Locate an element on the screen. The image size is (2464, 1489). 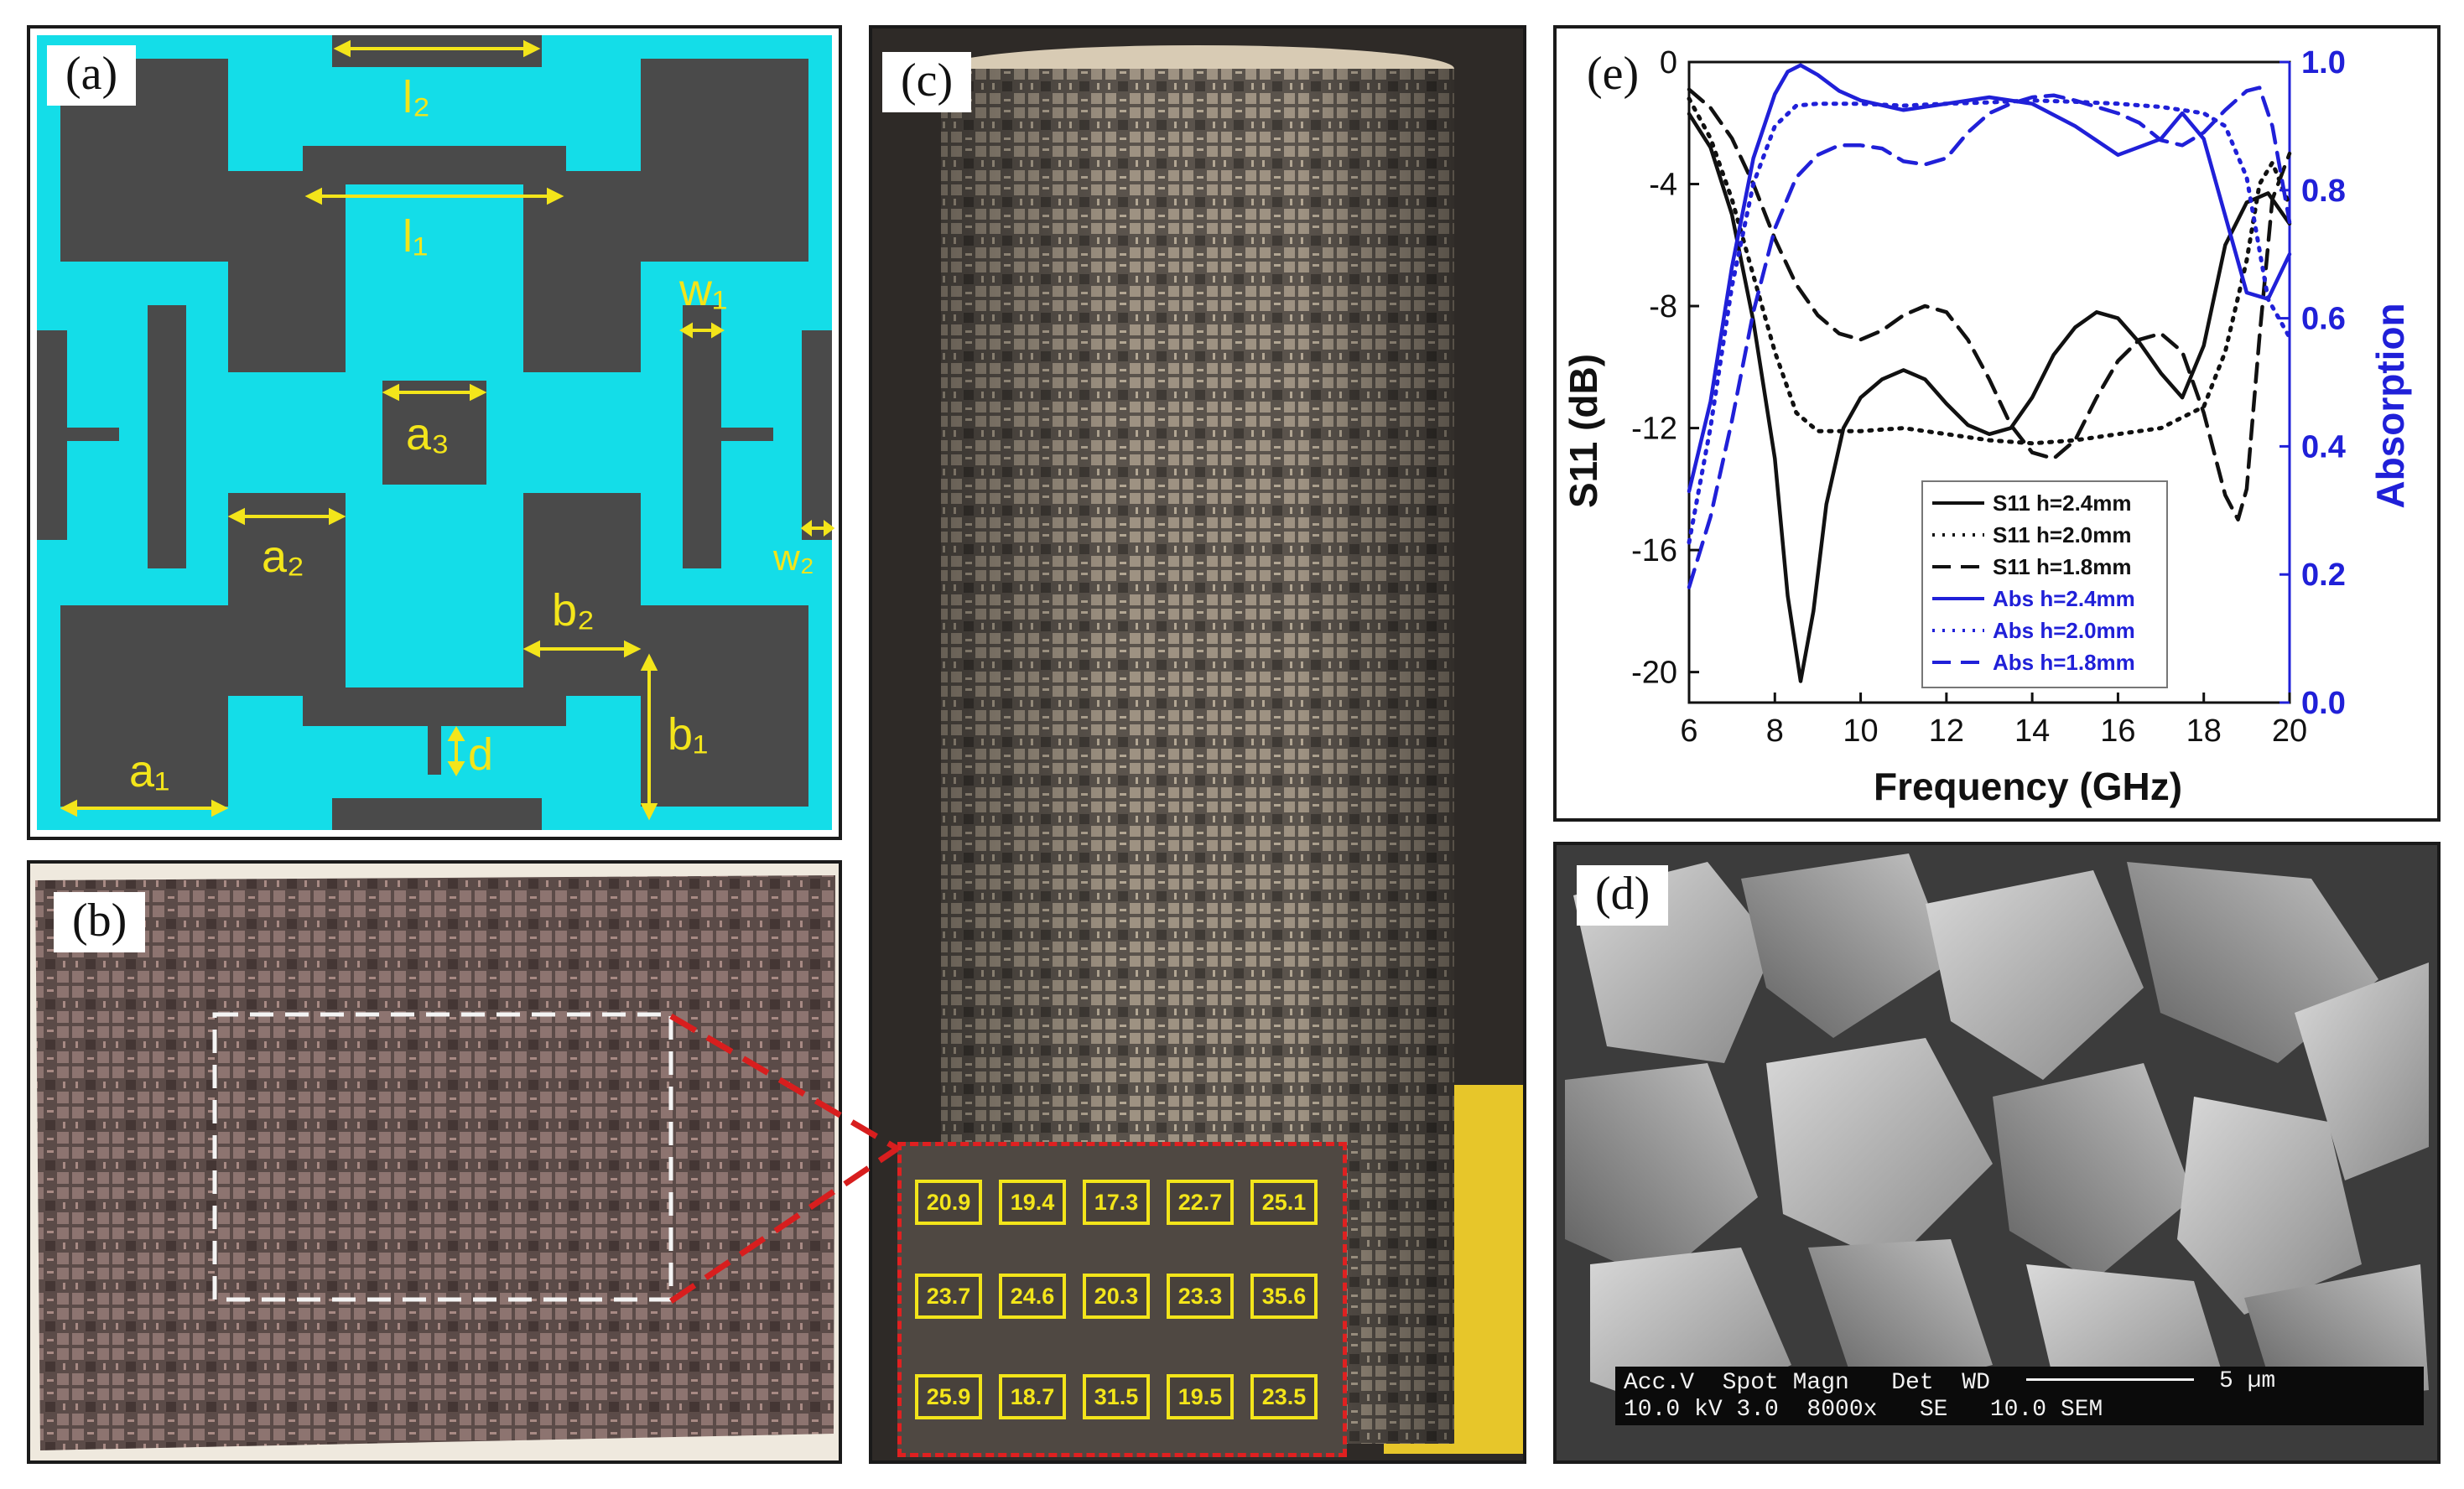
dim-w1: w₁ is located at coordinates (702, 290).